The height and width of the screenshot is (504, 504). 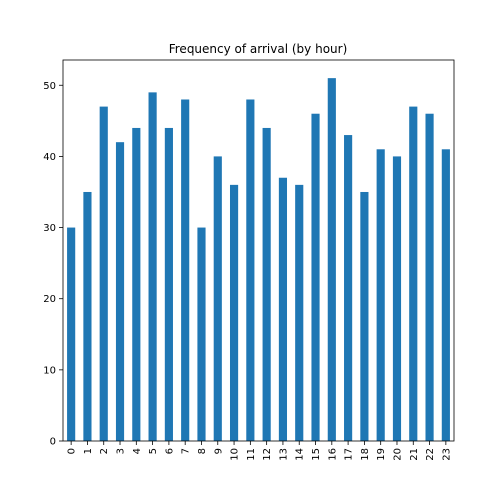 I want to click on x-tick-label: 20, so click(x=397, y=454).